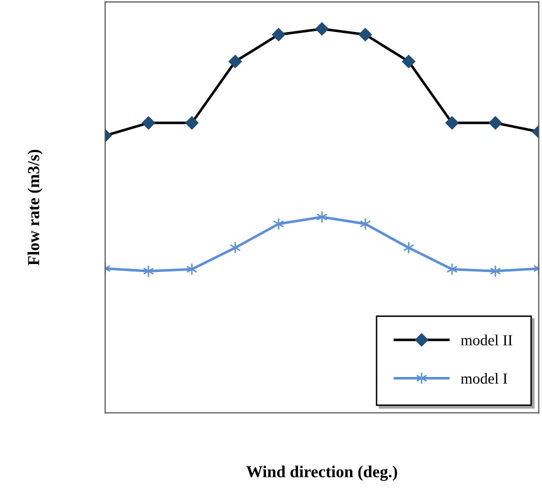  I want to click on y-axis-title: Flow rate (m3/s), so click(35, 208).